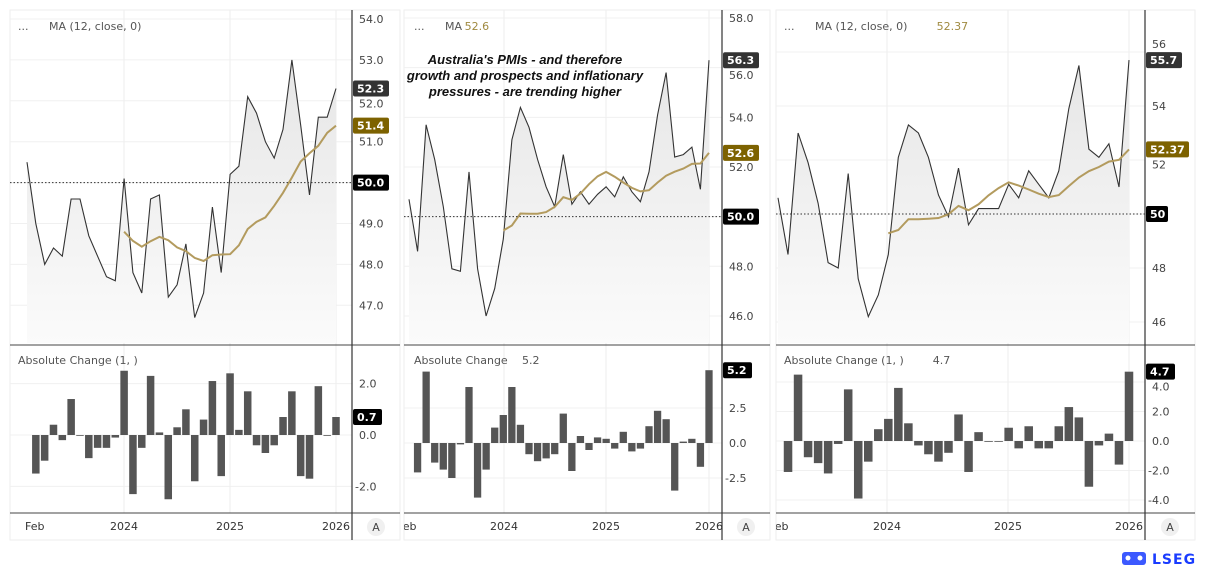  I want to click on lseg-logo-text: LSEG, so click(1174, 560).